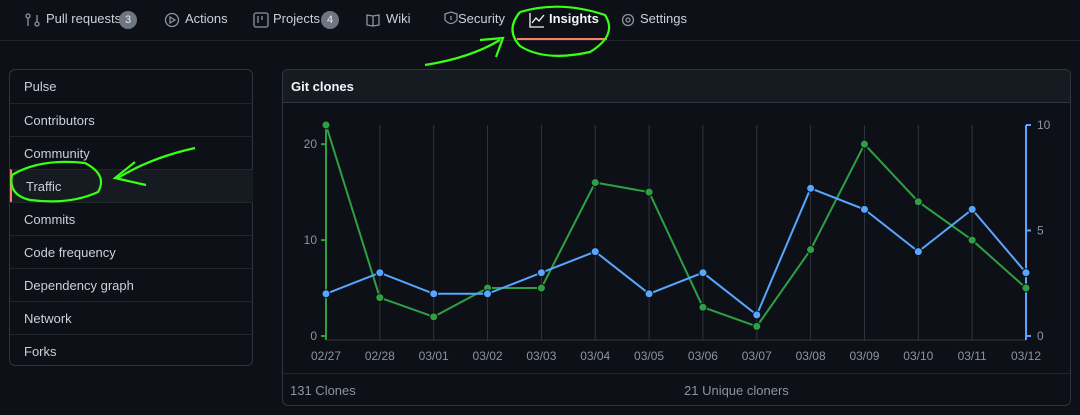 This screenshot has width=1080, height=415. Describe the element at coordinates (736, 390) in the screenshot. I see `footer-cloners: 21 Unique cloners` at that location.